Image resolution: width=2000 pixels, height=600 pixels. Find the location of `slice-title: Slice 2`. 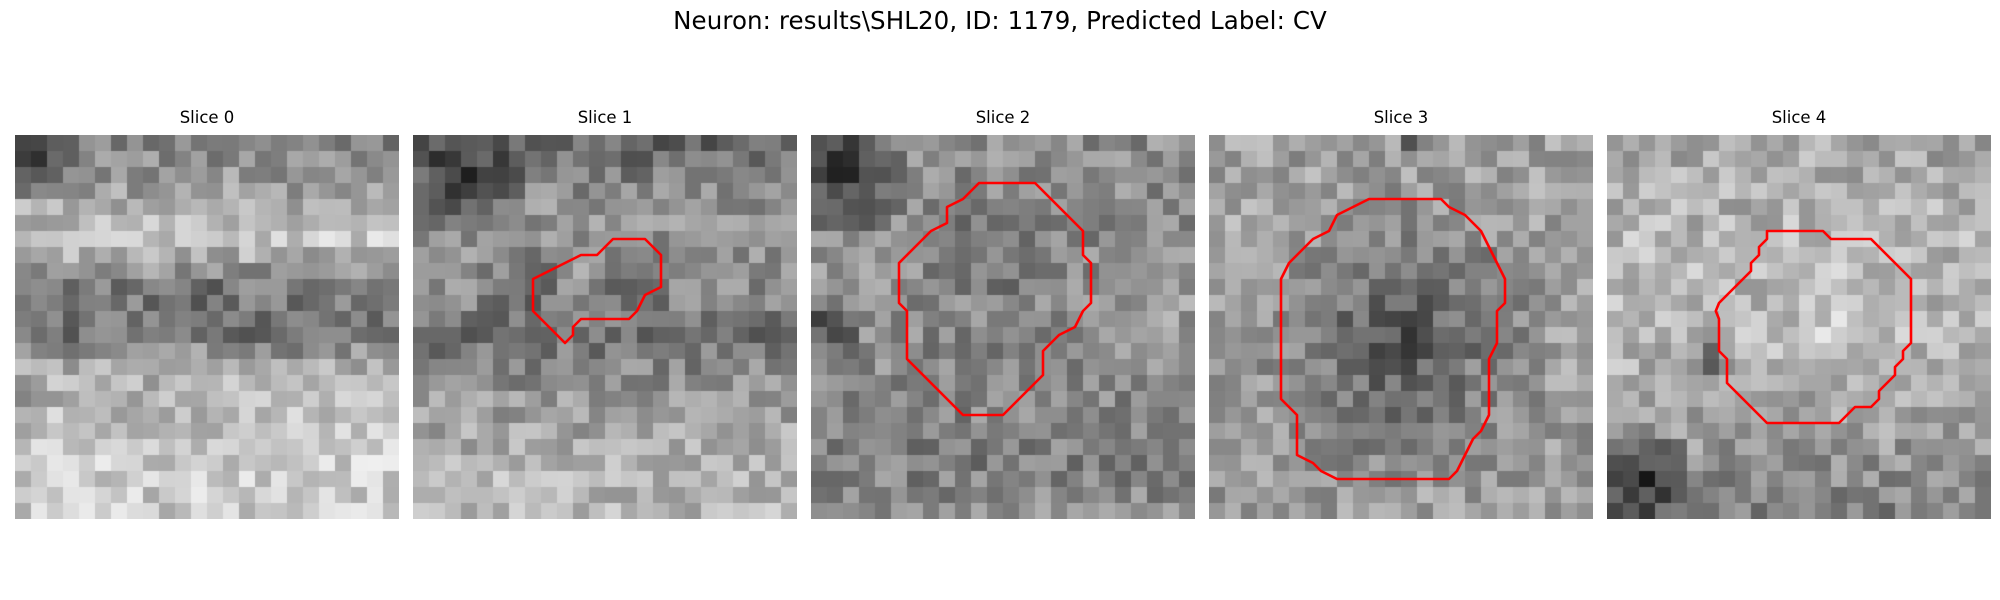

slice-title: Slice 2 is located at coordinates (1003, 117).